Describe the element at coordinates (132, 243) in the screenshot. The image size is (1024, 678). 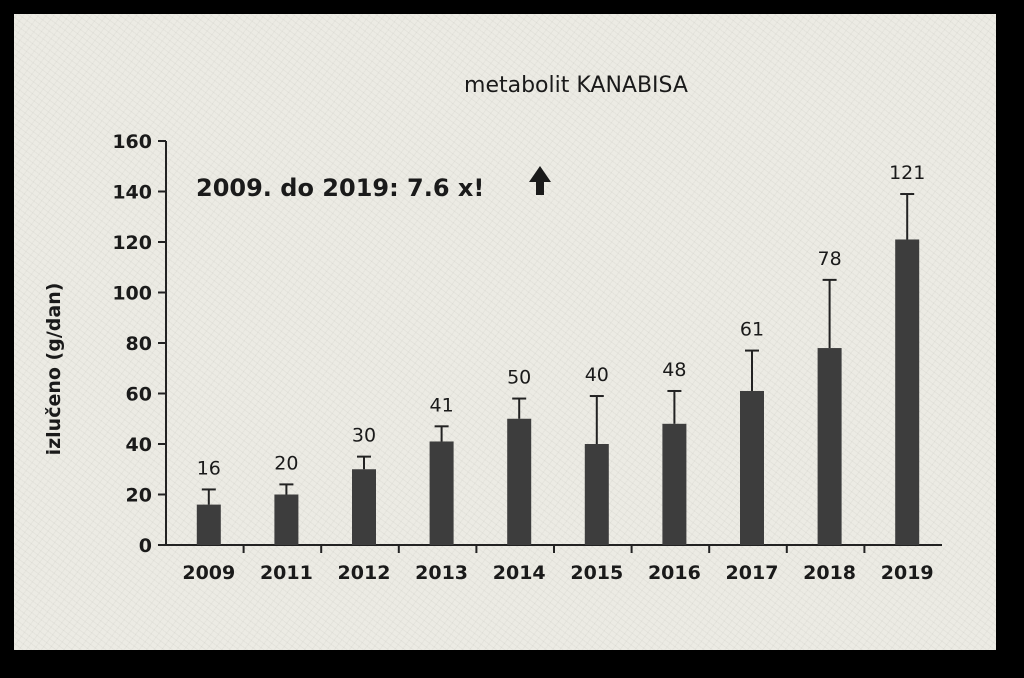
I see `y-tick-label: 120` at that location.